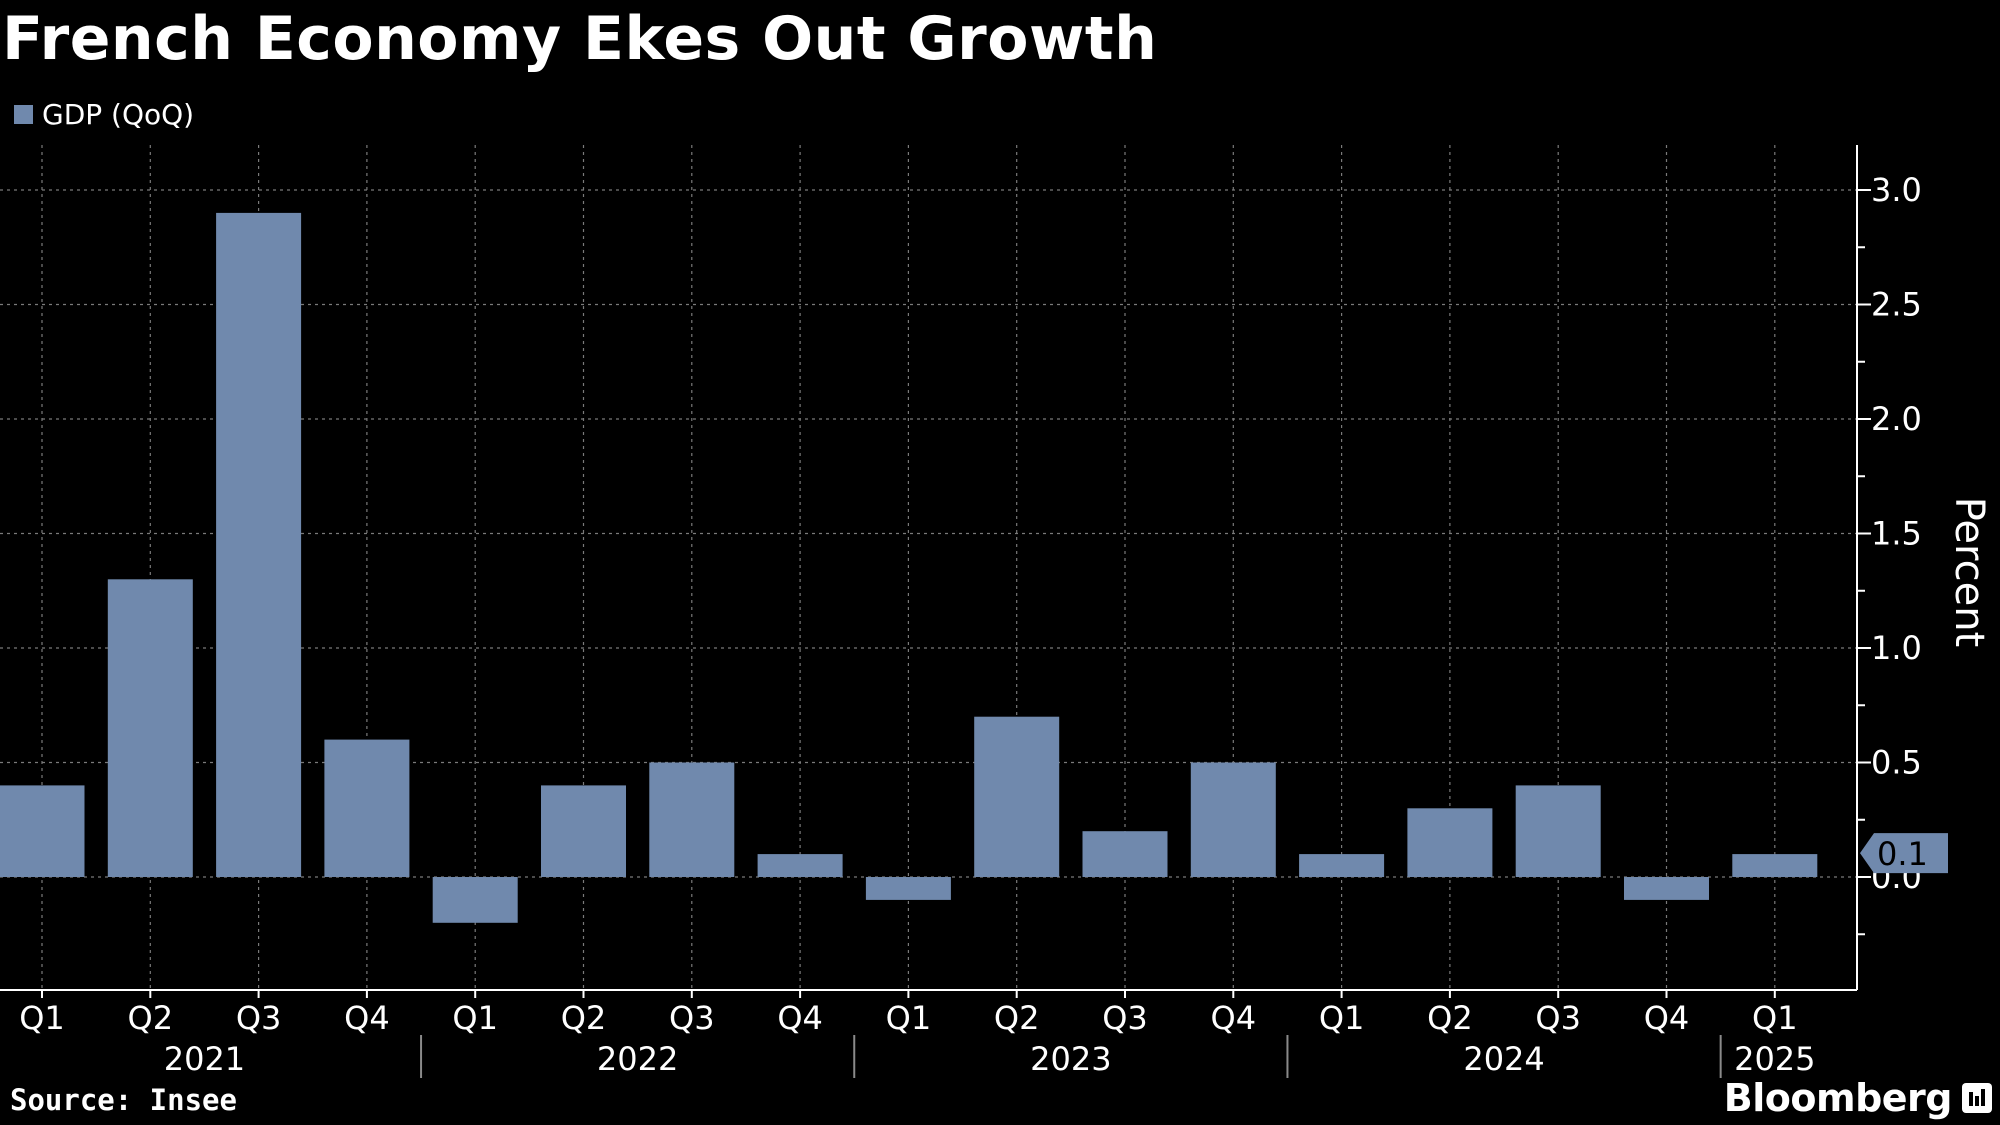 This screenshot has width=2000, height=1125. I want to click on year-label: 2024, so click(1503, 1059).